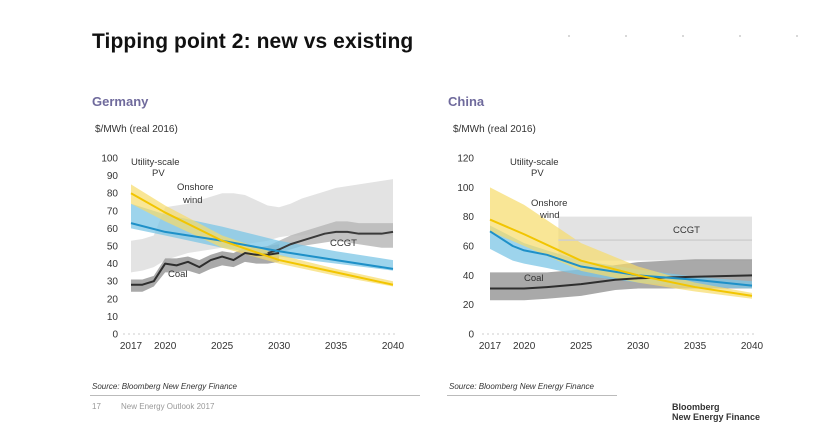 The width and height of the screenshot is (834, 443). I want to click on germany-chart-title: Germany, so click(120, 101).